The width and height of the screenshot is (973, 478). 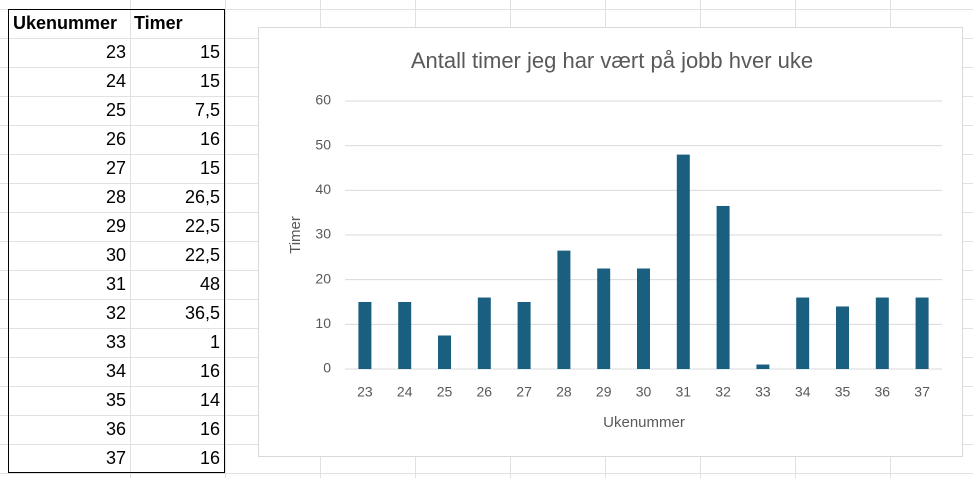 I want to click on table-cell: 27, so click(x=115, y=168).